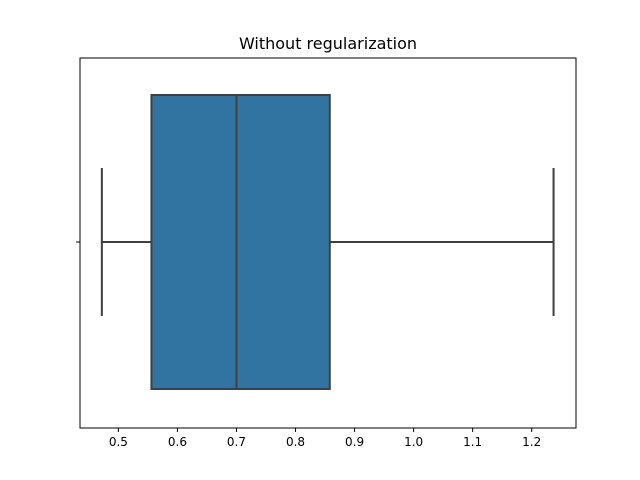  What do you see at coordinates (531, 442) in the screenshot?
I see `x-tick-label: 1.2` at bounding box center [531, 442].